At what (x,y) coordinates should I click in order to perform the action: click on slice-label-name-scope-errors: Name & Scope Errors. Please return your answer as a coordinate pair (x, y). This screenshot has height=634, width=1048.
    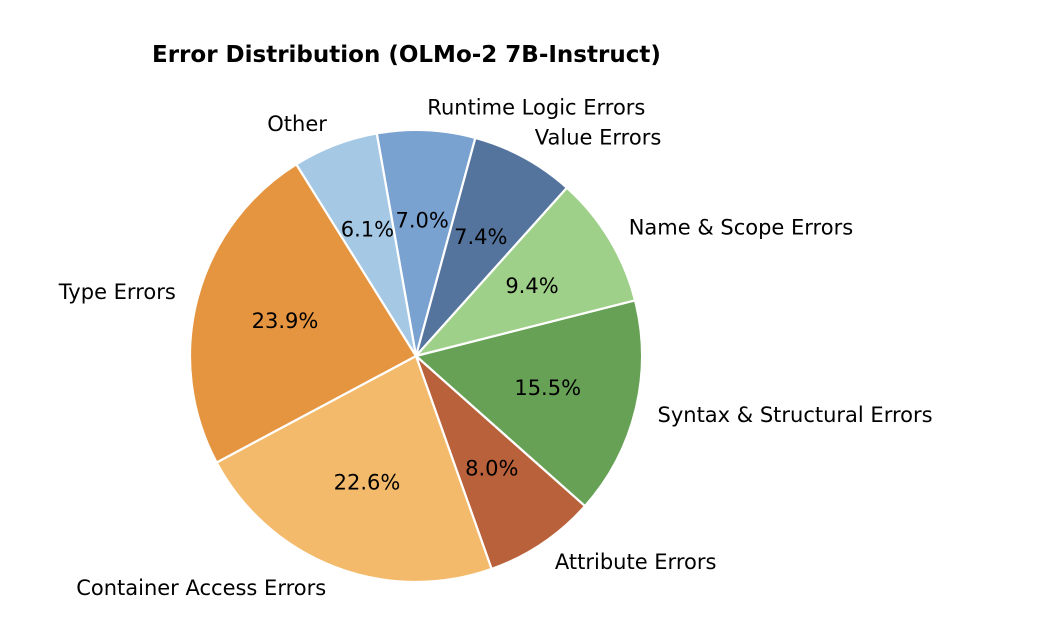
    Looking at the image, I should click on (741, 227).